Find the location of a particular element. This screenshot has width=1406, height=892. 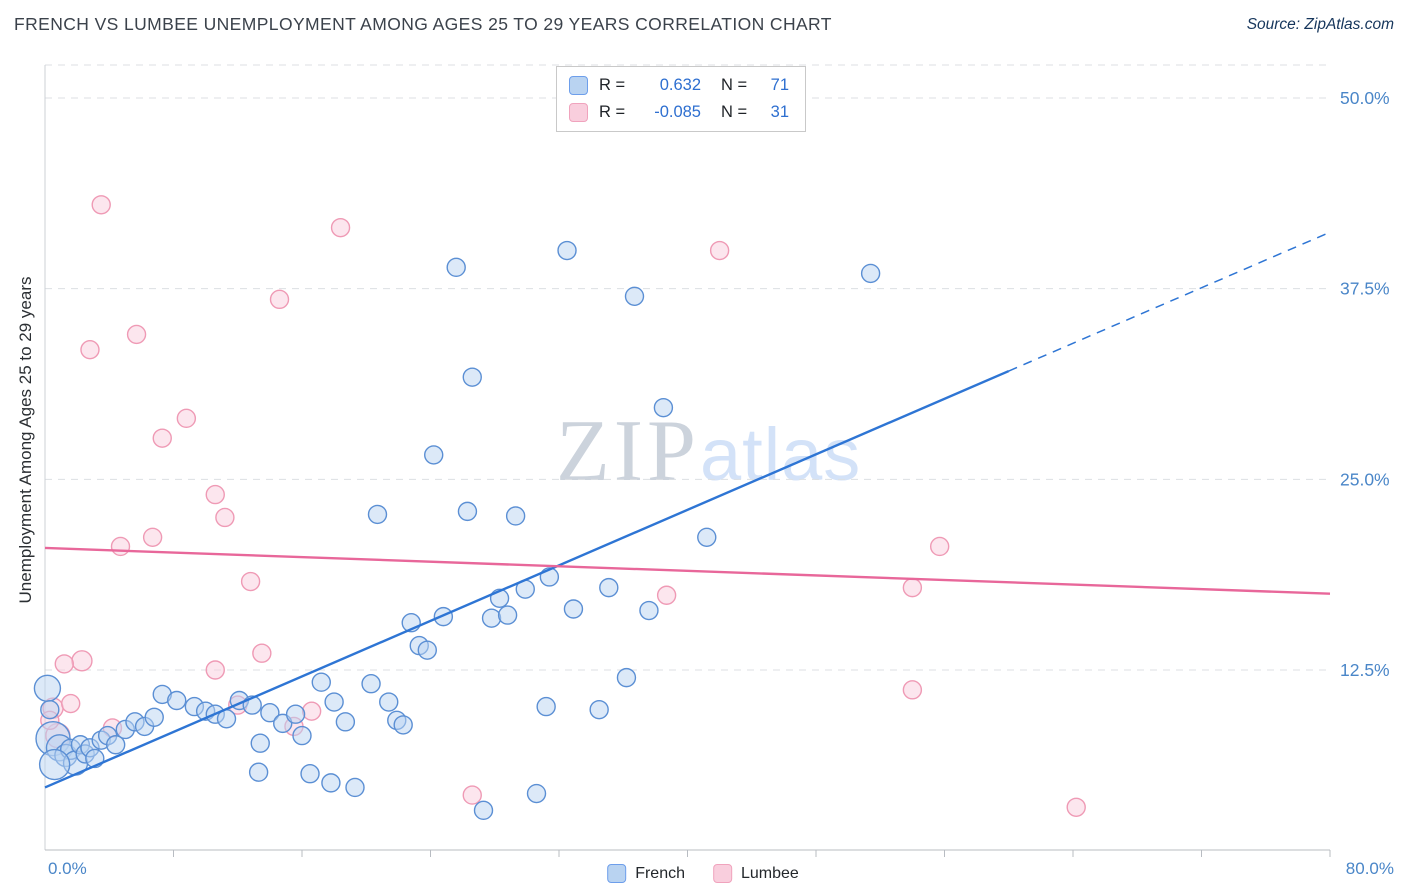

source-link: Source: ZipAtlas.com is located at coordinates (1320, 24).